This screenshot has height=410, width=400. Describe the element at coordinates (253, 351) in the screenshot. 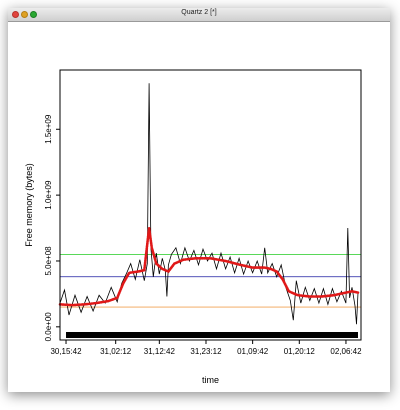

I see `x-tick-label-4: 01,09:42` at that location.